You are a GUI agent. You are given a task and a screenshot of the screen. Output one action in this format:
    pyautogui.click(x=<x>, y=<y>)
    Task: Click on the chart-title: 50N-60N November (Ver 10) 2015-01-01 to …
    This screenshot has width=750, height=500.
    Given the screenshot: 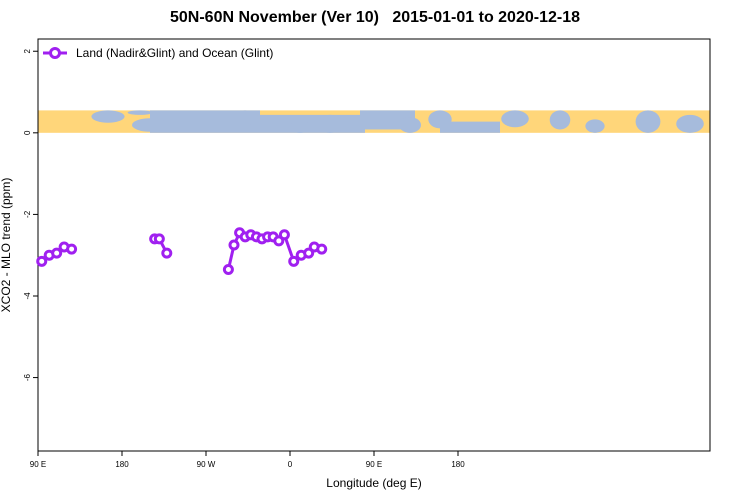 What is the action you would take?
    pyautogui.click(x=375, y=17)
    